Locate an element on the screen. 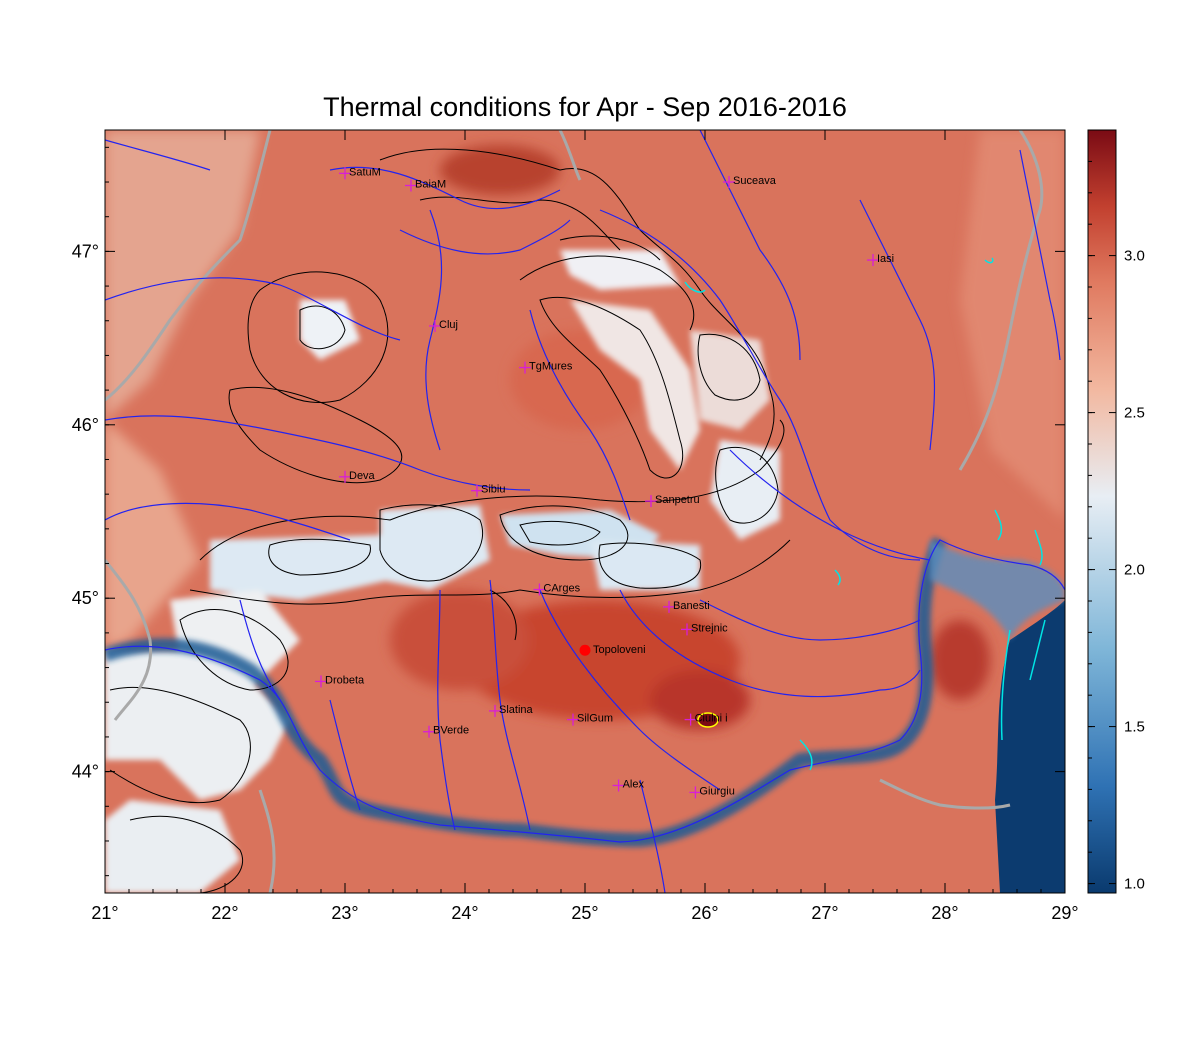 The height and width of the screenshot is (1050, 1200). colorbar-label: 2.5 is located at coordinates (1134, 413).